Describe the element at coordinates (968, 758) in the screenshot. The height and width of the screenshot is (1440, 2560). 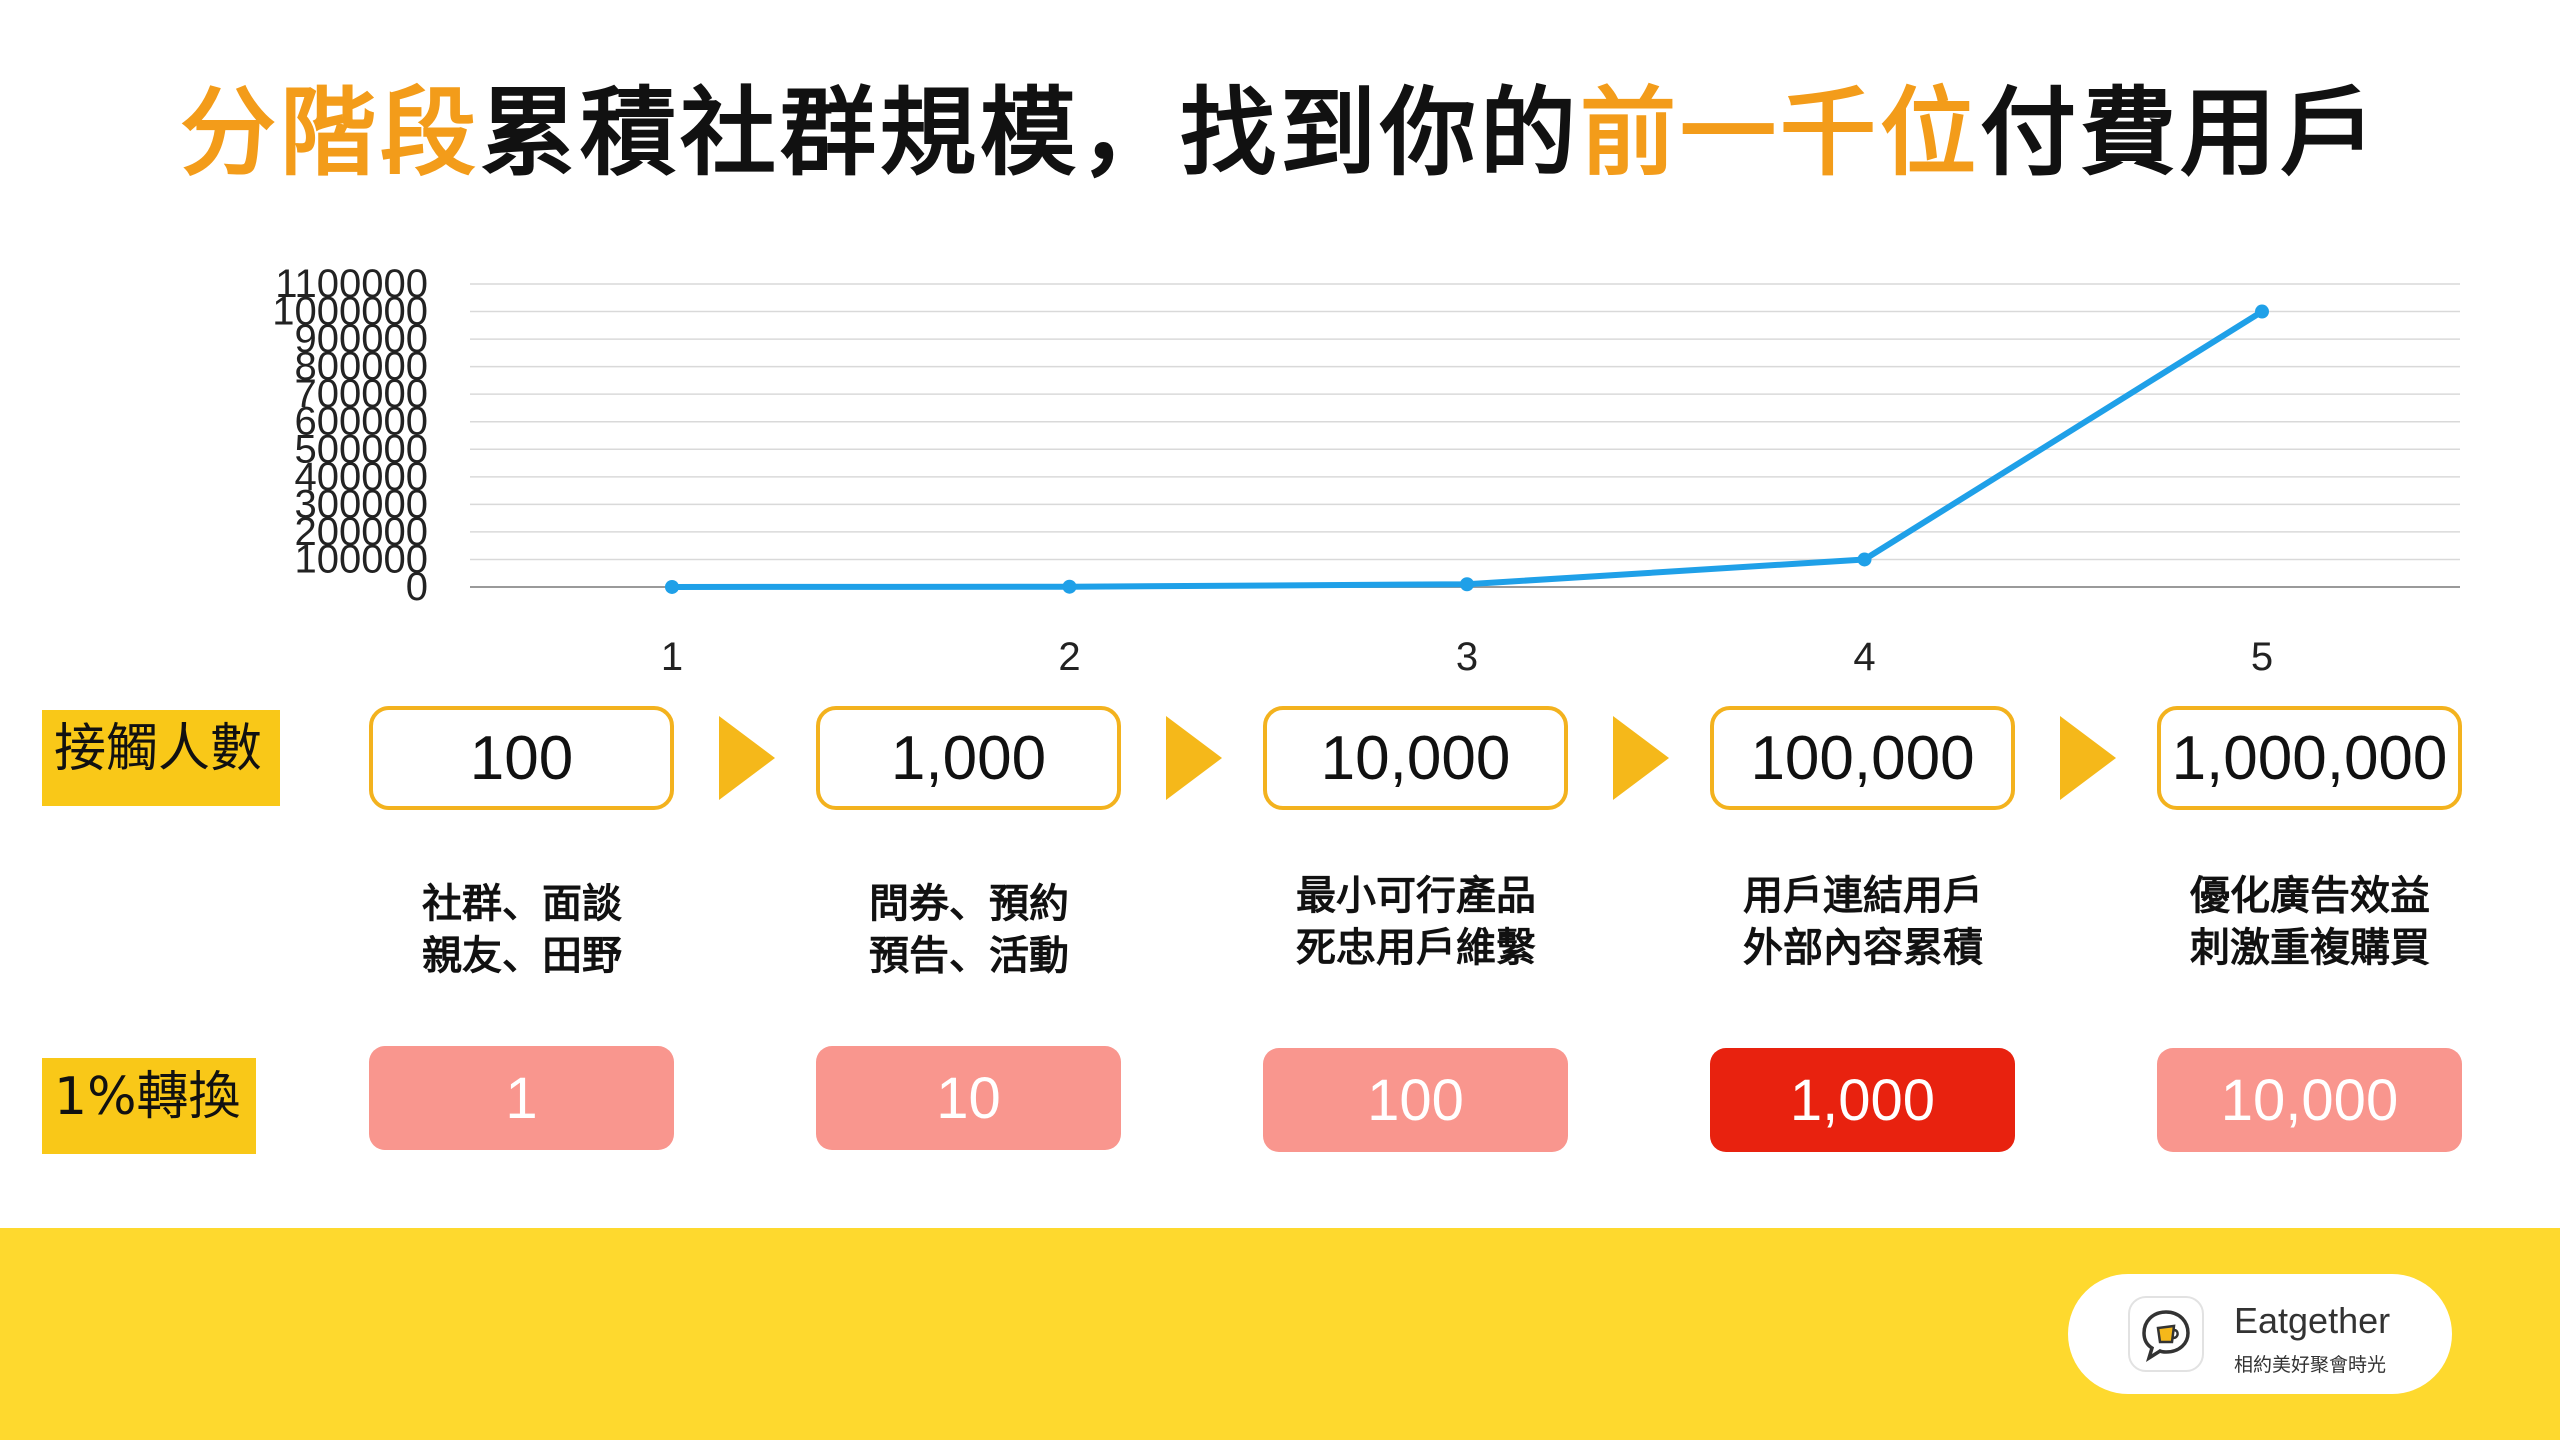
I see `reach-box-2: 1,000` at that location.